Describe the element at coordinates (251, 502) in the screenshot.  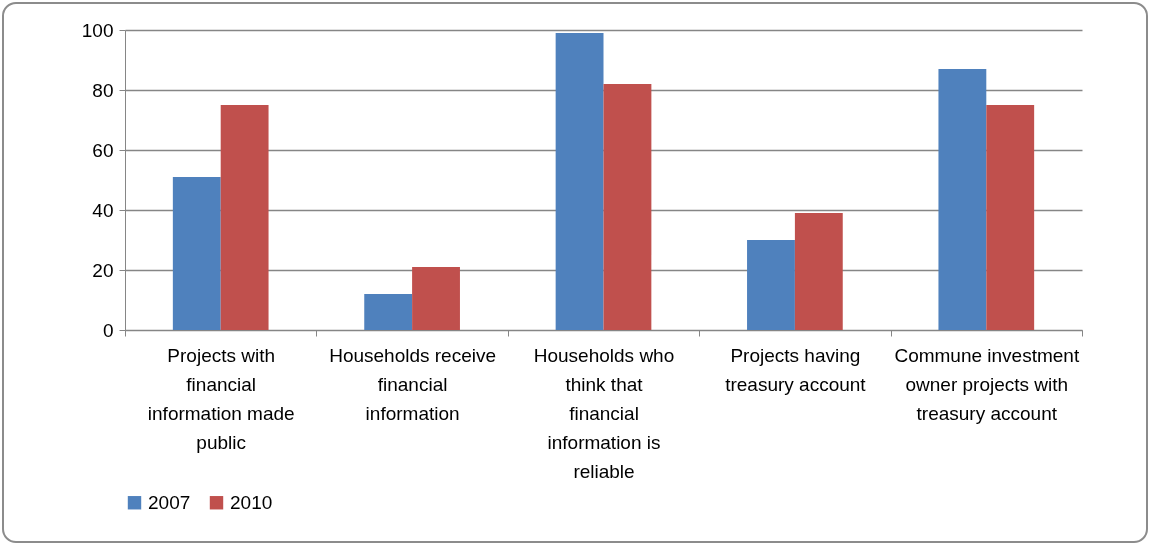
I see `legend-label: 2010` at that location.